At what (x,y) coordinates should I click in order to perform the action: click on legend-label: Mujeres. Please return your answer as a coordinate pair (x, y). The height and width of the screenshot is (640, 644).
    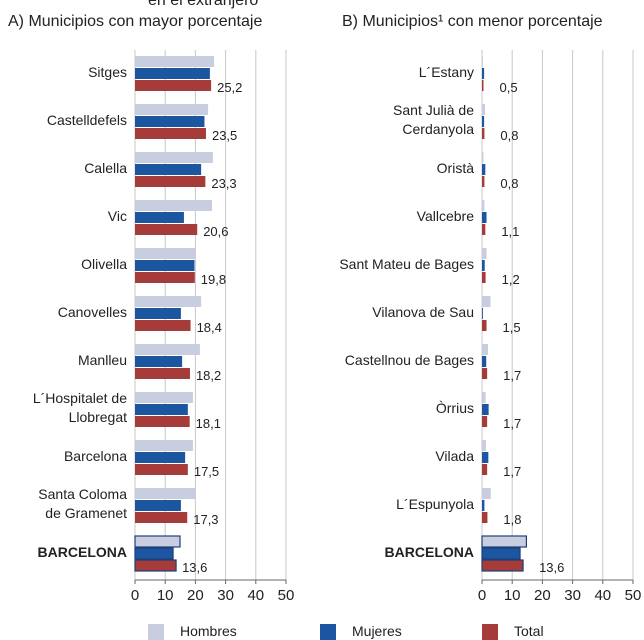
    Looking at the image, I should click on (377, 631).